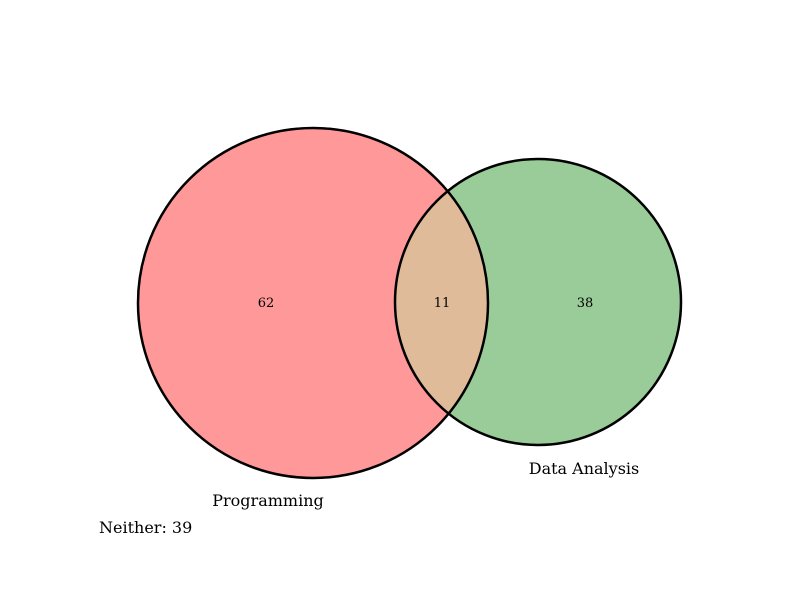 The image size is (800, 600). What do you see at coordinates (585, 303) in the screenshot?
I see `data-analysis-only-count: 38` at bounding box center [585, 303].